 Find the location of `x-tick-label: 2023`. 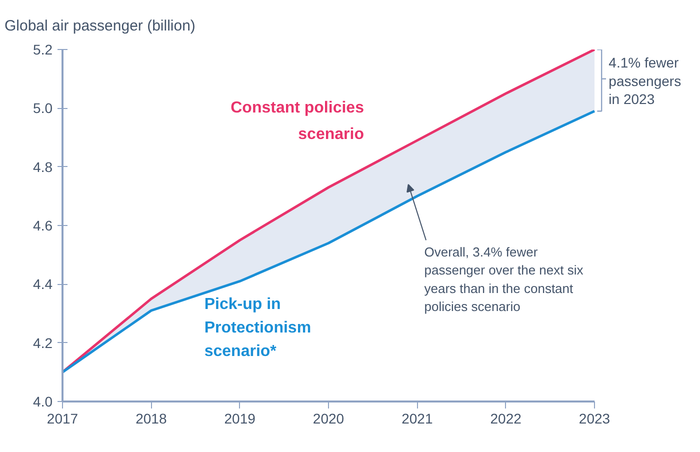

x-tick-label: 2023 is located at coordinates (594, 418).